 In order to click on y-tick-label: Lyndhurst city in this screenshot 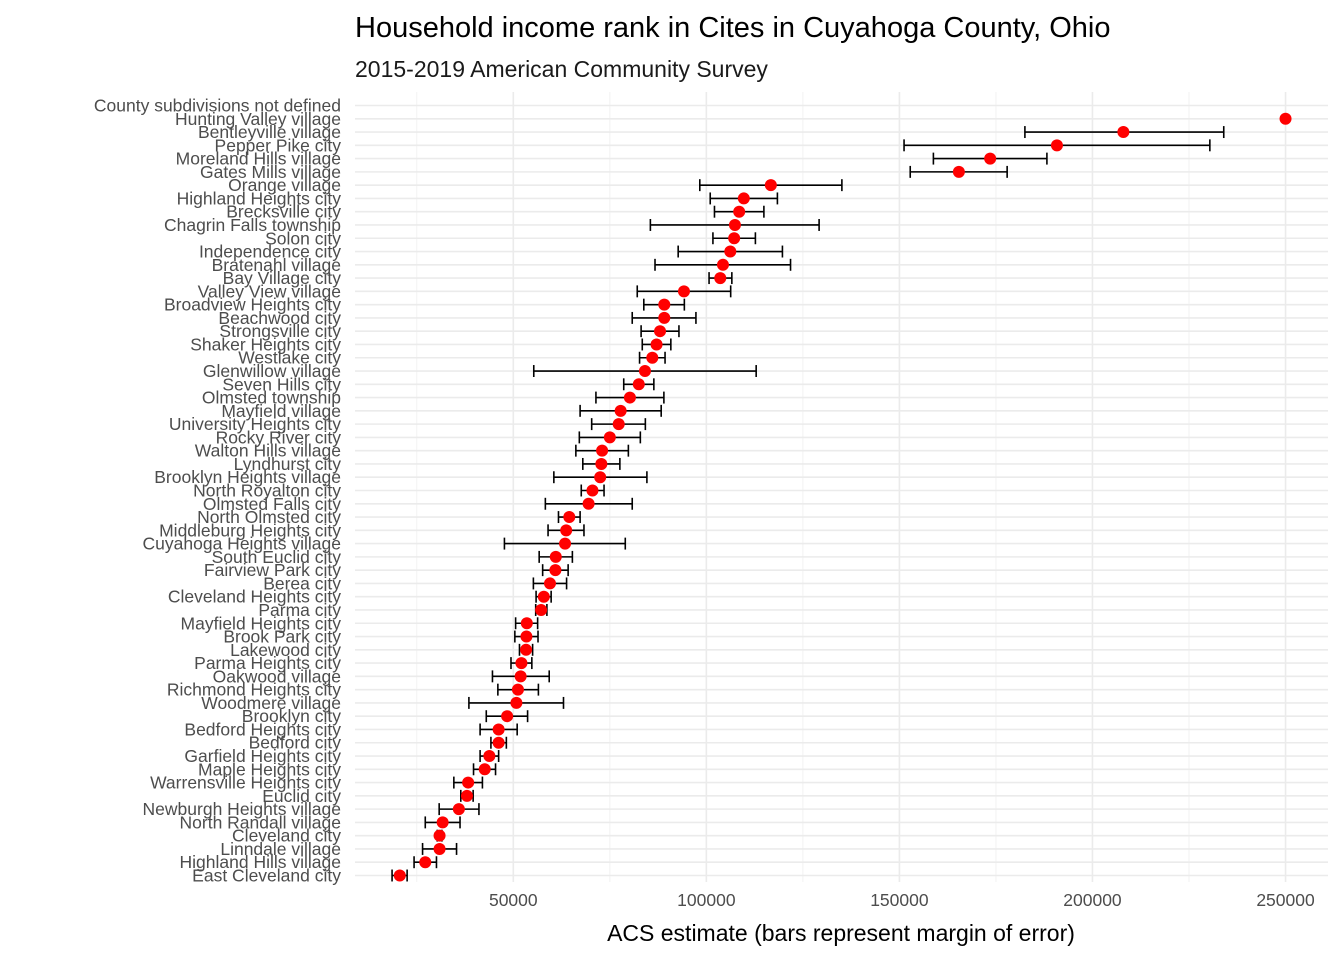, I will do `click(288, 464)`.